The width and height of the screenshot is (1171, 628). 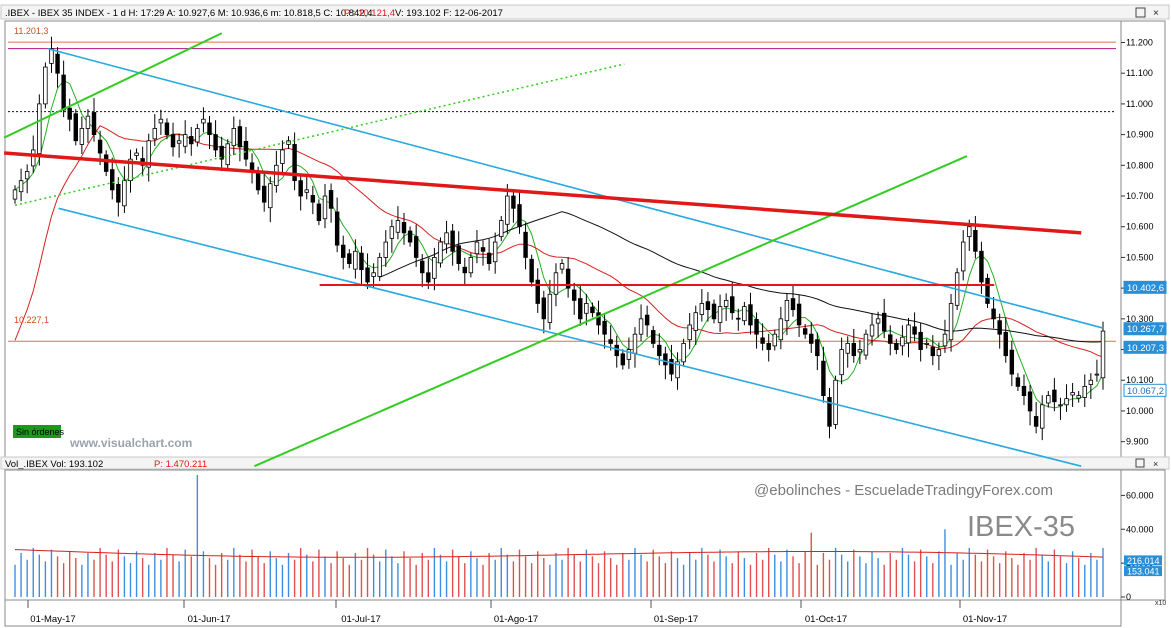 I want to click on red-trend-line, so click(x=542, y=193).